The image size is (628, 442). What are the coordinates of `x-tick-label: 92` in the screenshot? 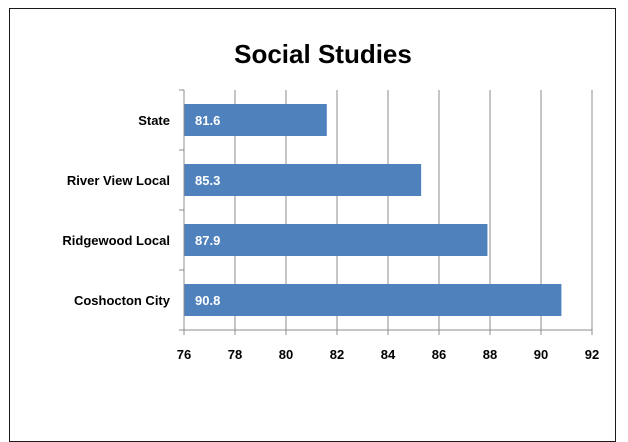 It's located at (592, 354).